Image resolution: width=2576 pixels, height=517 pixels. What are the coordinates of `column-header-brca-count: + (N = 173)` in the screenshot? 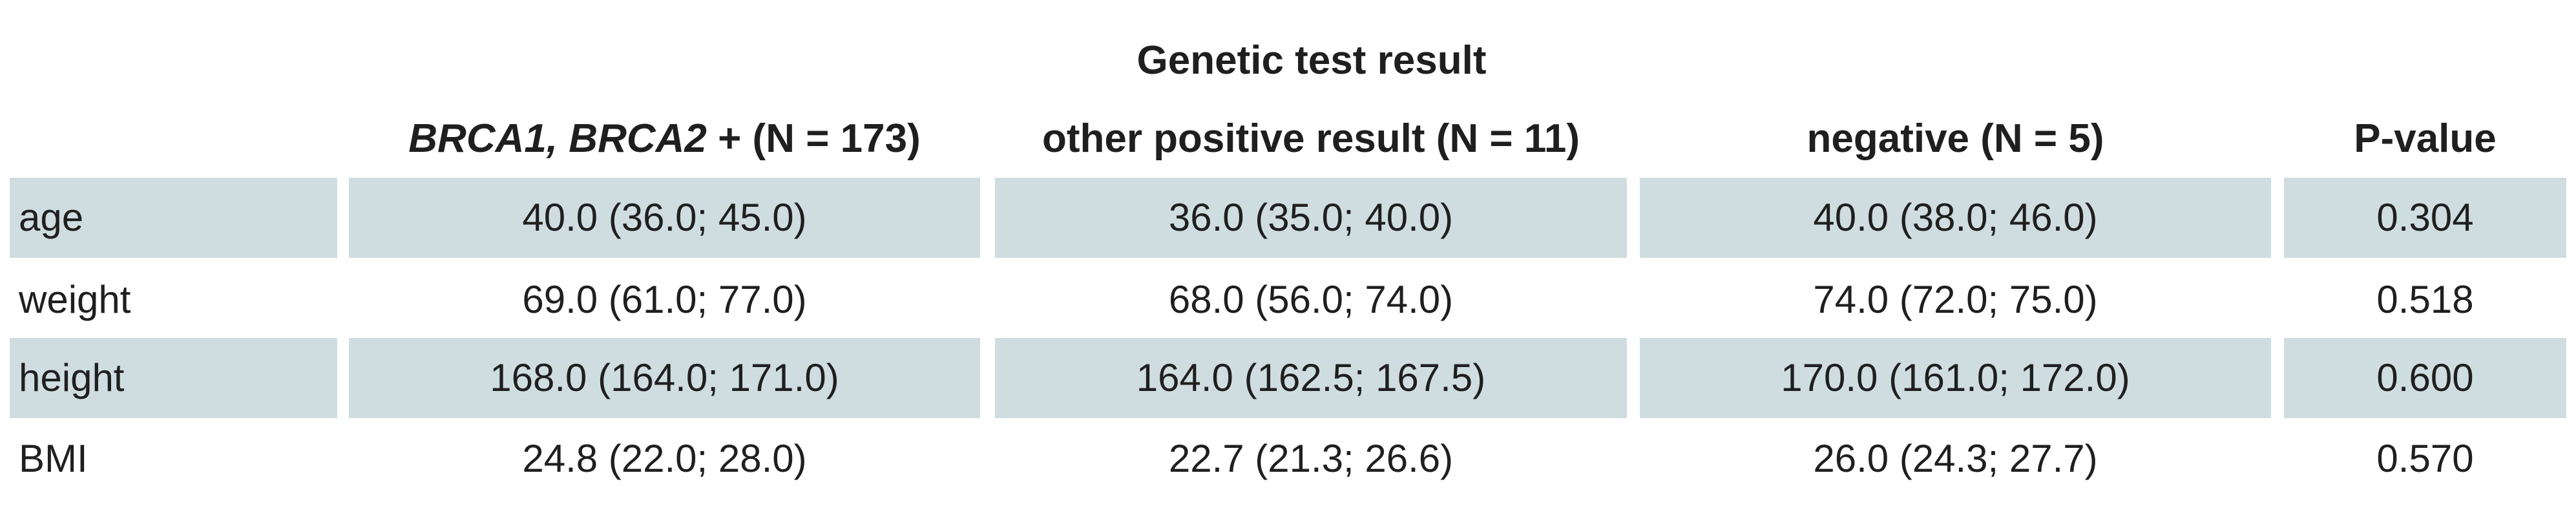 It's located at (813, 138).